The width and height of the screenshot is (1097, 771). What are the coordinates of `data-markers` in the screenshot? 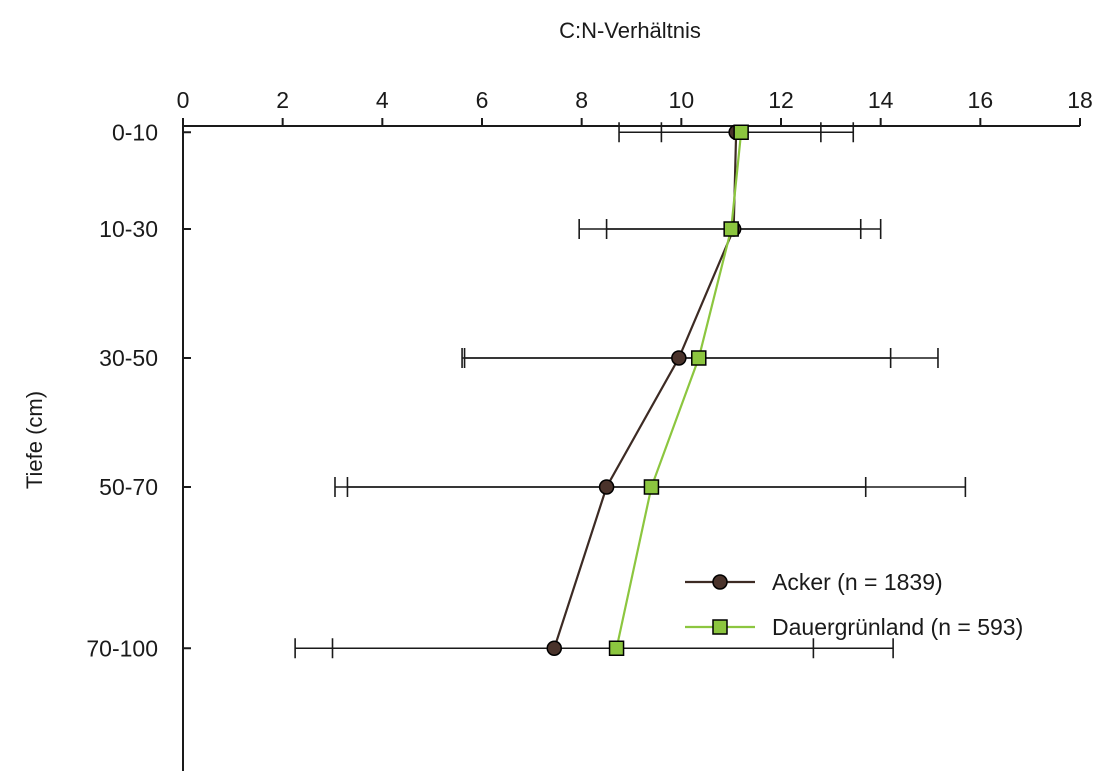 It's located at (647, 390).